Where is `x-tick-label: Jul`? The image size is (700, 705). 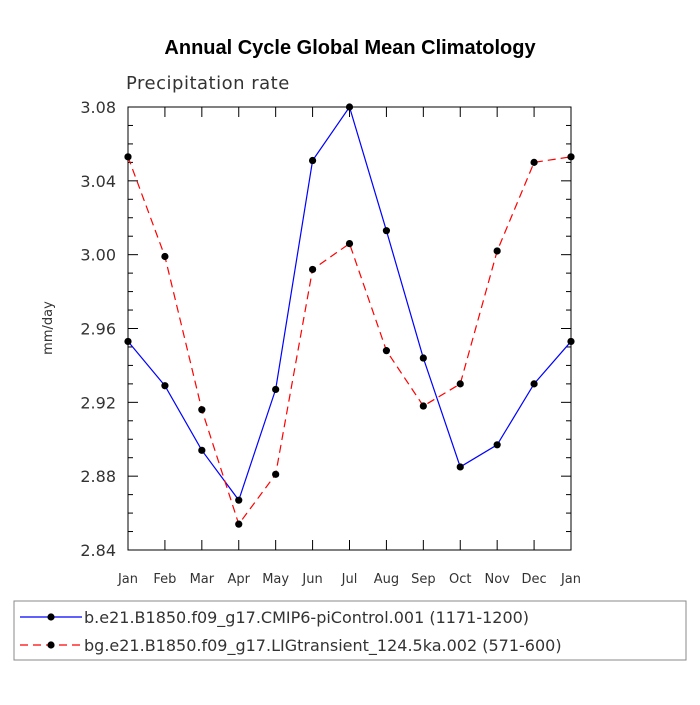
x-tick-label: Jul is located at coordinates (349, 579).